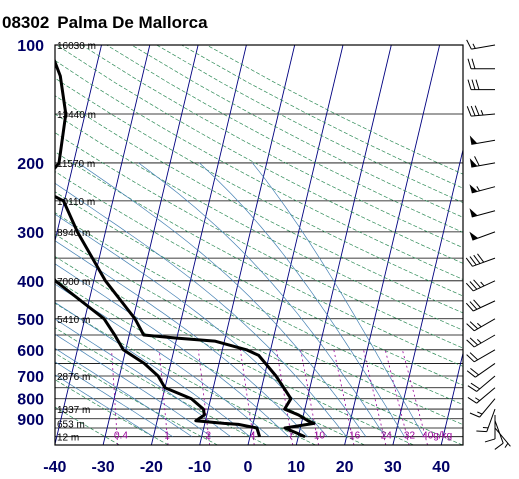  What do you see at coordinates (73, 233) in the screenshot?
I see `height-label: 8940 m` at bounding box center [73, 233].